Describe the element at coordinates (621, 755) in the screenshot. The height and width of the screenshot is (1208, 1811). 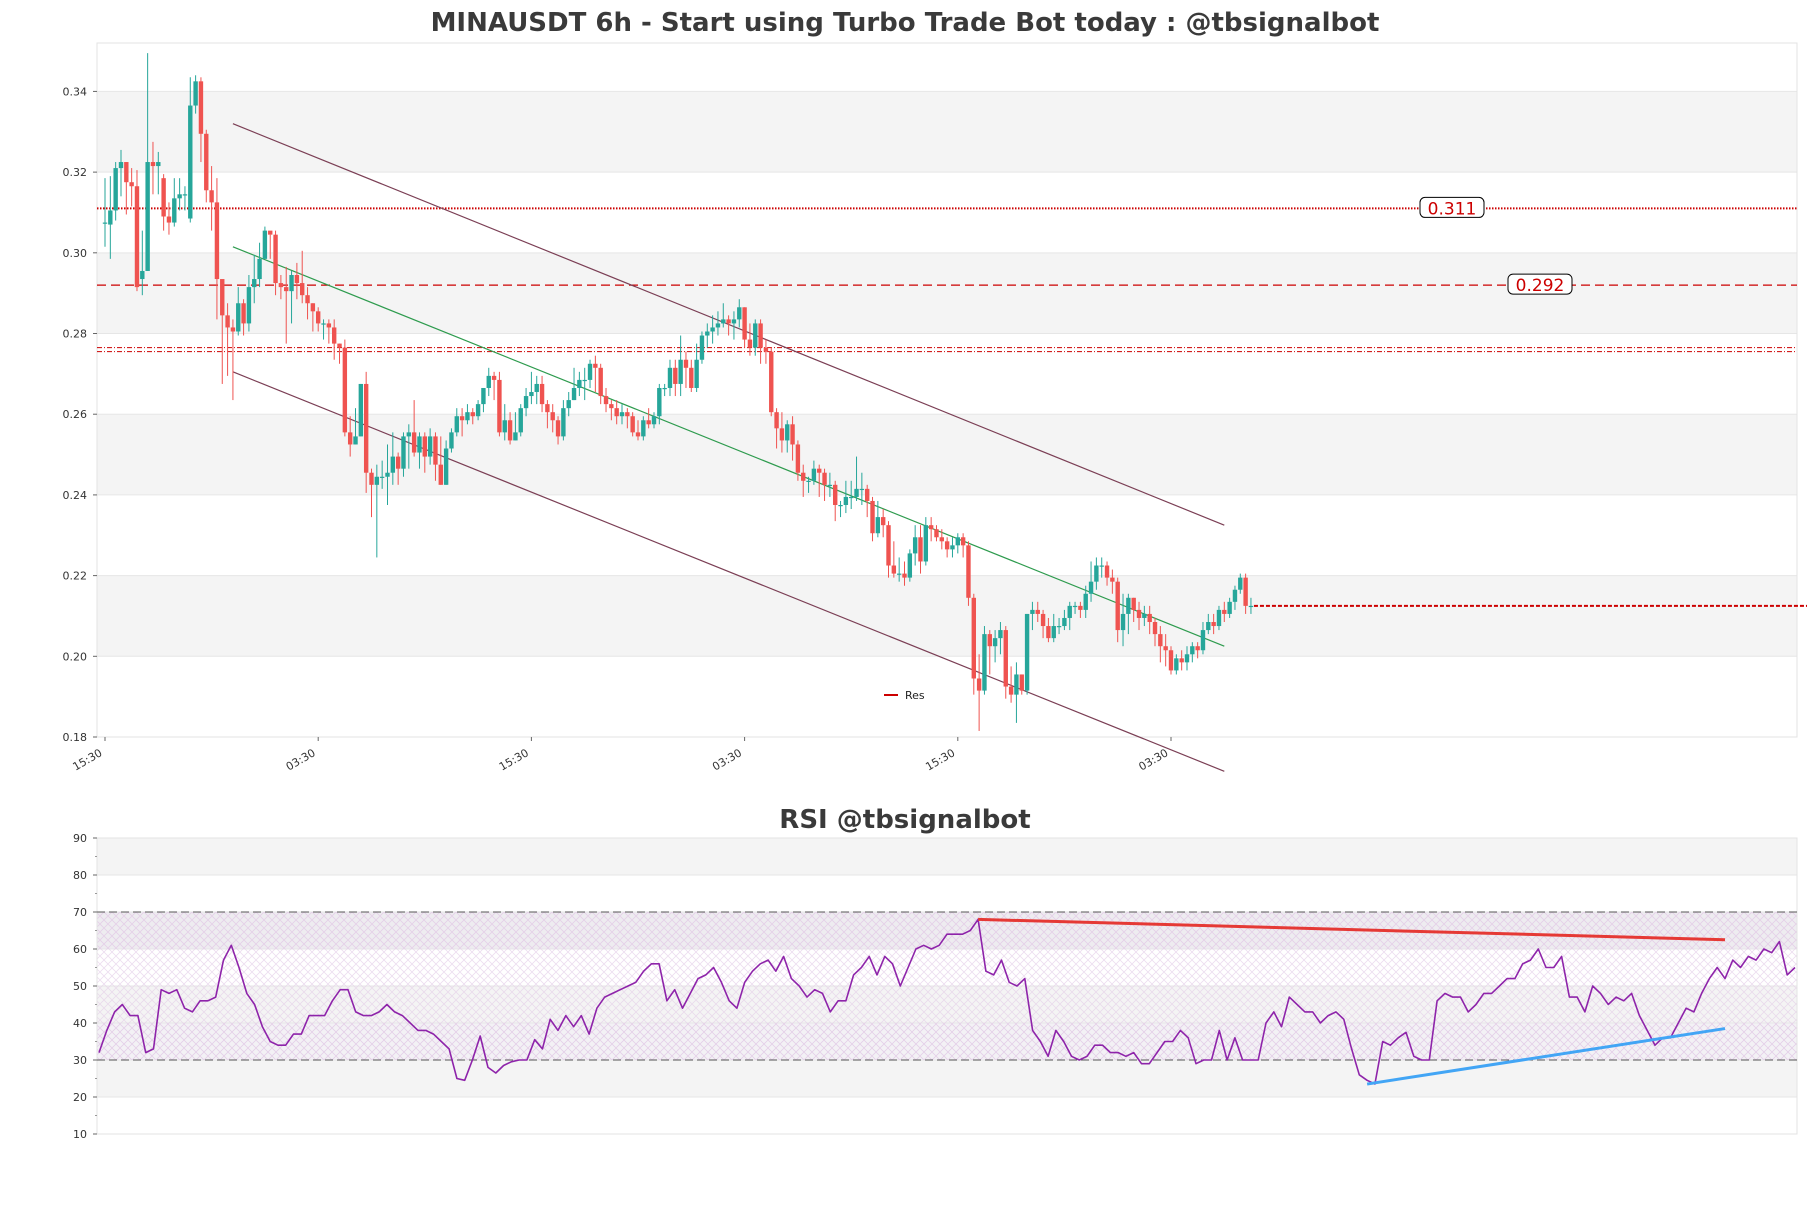
I see `price-x-axis: 15:30 03:30 15:30 03:30 15:30 03:30` at that location.